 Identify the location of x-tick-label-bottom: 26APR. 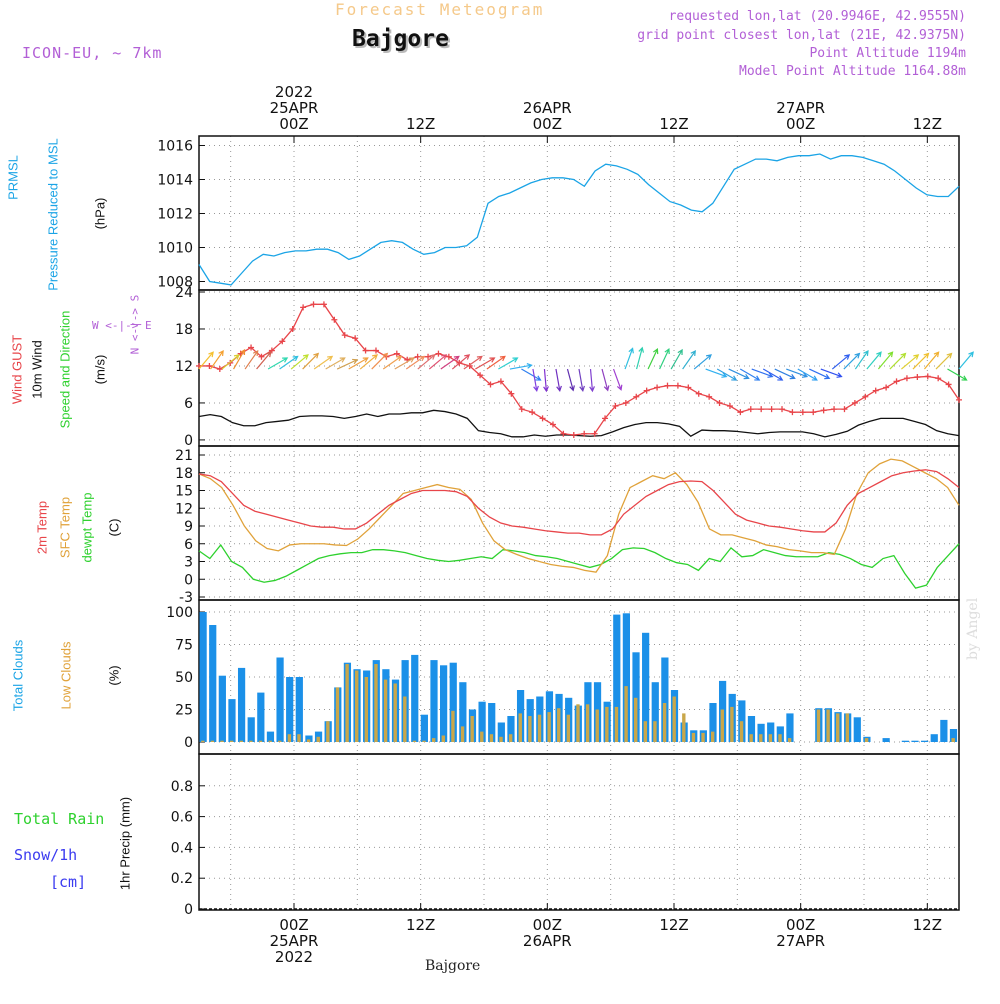
(547, 941).